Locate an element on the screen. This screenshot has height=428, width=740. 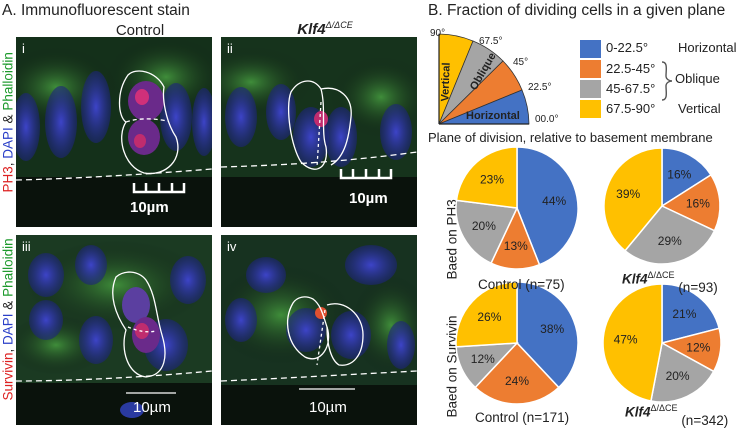
micrograph-panel-iv: iv 10µm is located at coordinates (319, 330).